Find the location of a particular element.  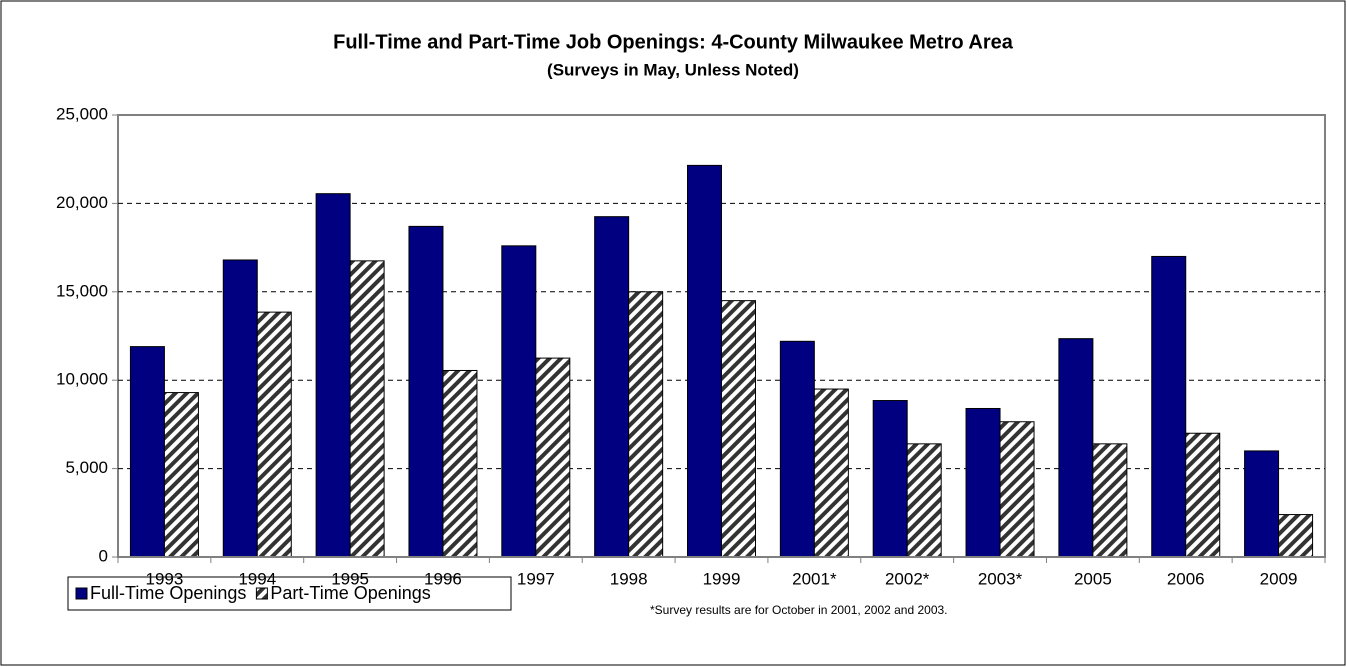

y-tick-label: 0 is located at coordinates (103, 555).